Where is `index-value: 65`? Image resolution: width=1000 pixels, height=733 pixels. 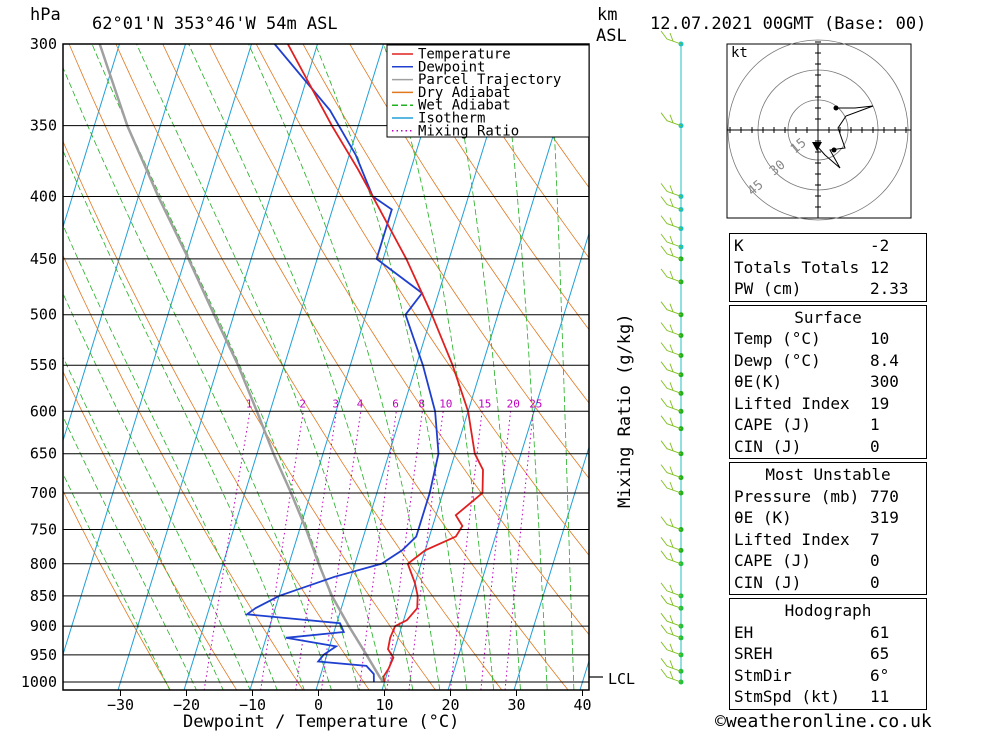 index-value: 65 is located at coordinates (880, 653).